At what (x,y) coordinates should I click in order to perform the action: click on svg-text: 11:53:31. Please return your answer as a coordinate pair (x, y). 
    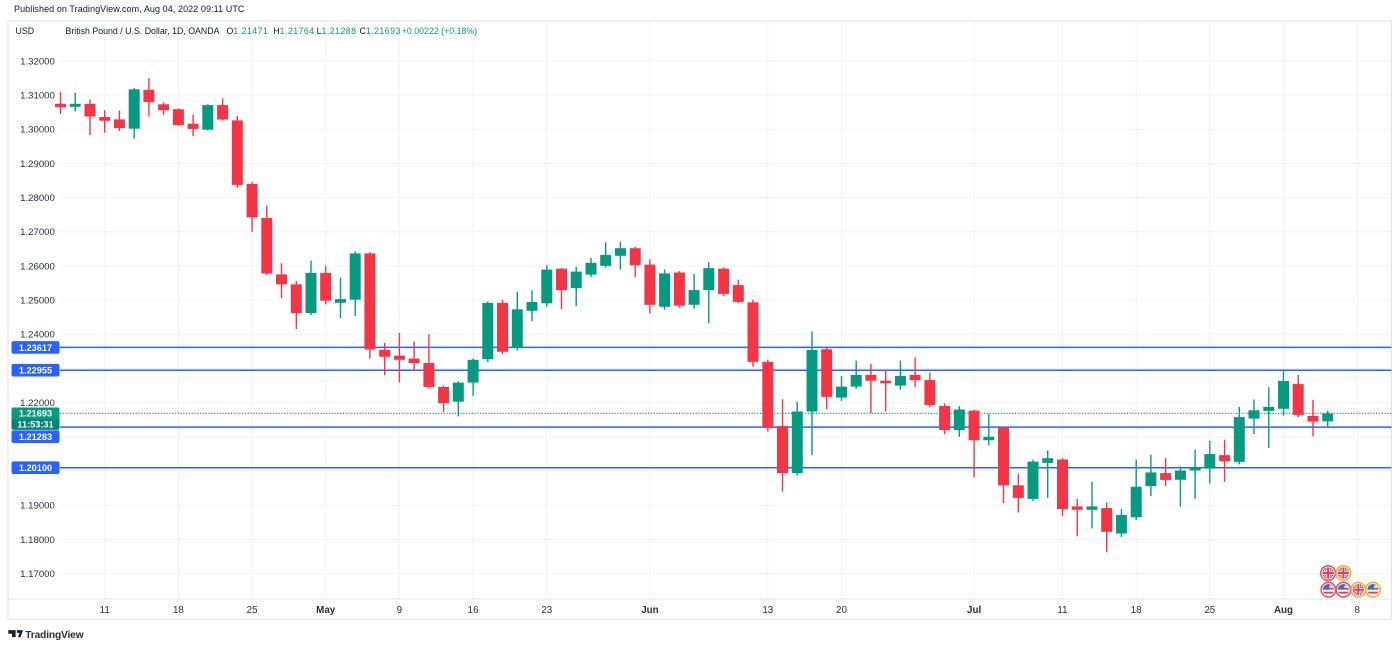
    Looking at the image, I should click on (35, 425).